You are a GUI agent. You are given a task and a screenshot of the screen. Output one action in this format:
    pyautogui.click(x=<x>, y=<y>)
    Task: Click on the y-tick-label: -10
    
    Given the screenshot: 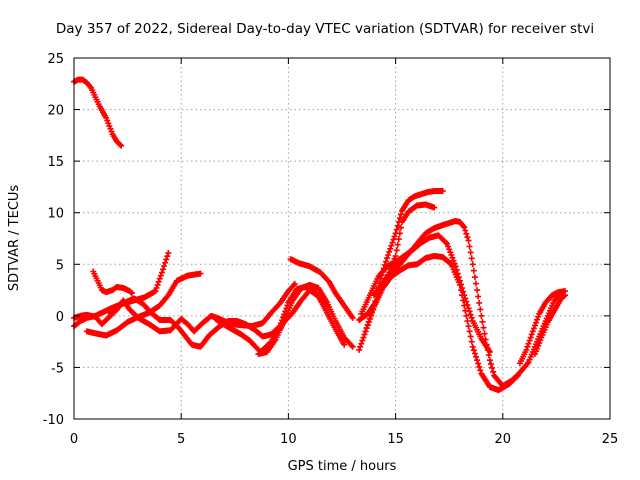 What is the action you would take?
    pyautogui.click(x=53, y=420)
    